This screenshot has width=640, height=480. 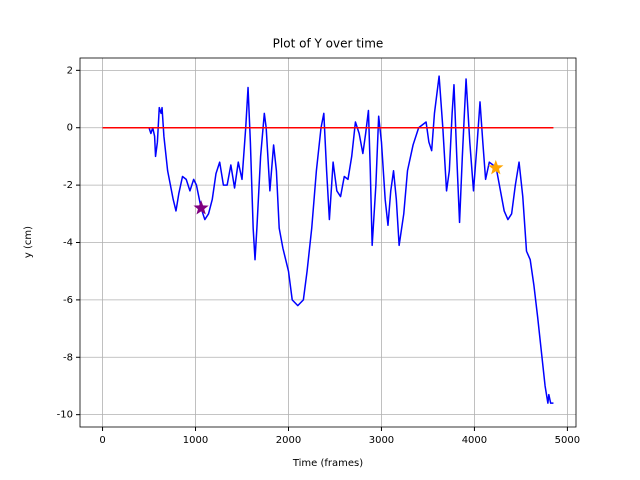 I want to click on x-axis-label: Time (frames), so click(x=327, y=463).